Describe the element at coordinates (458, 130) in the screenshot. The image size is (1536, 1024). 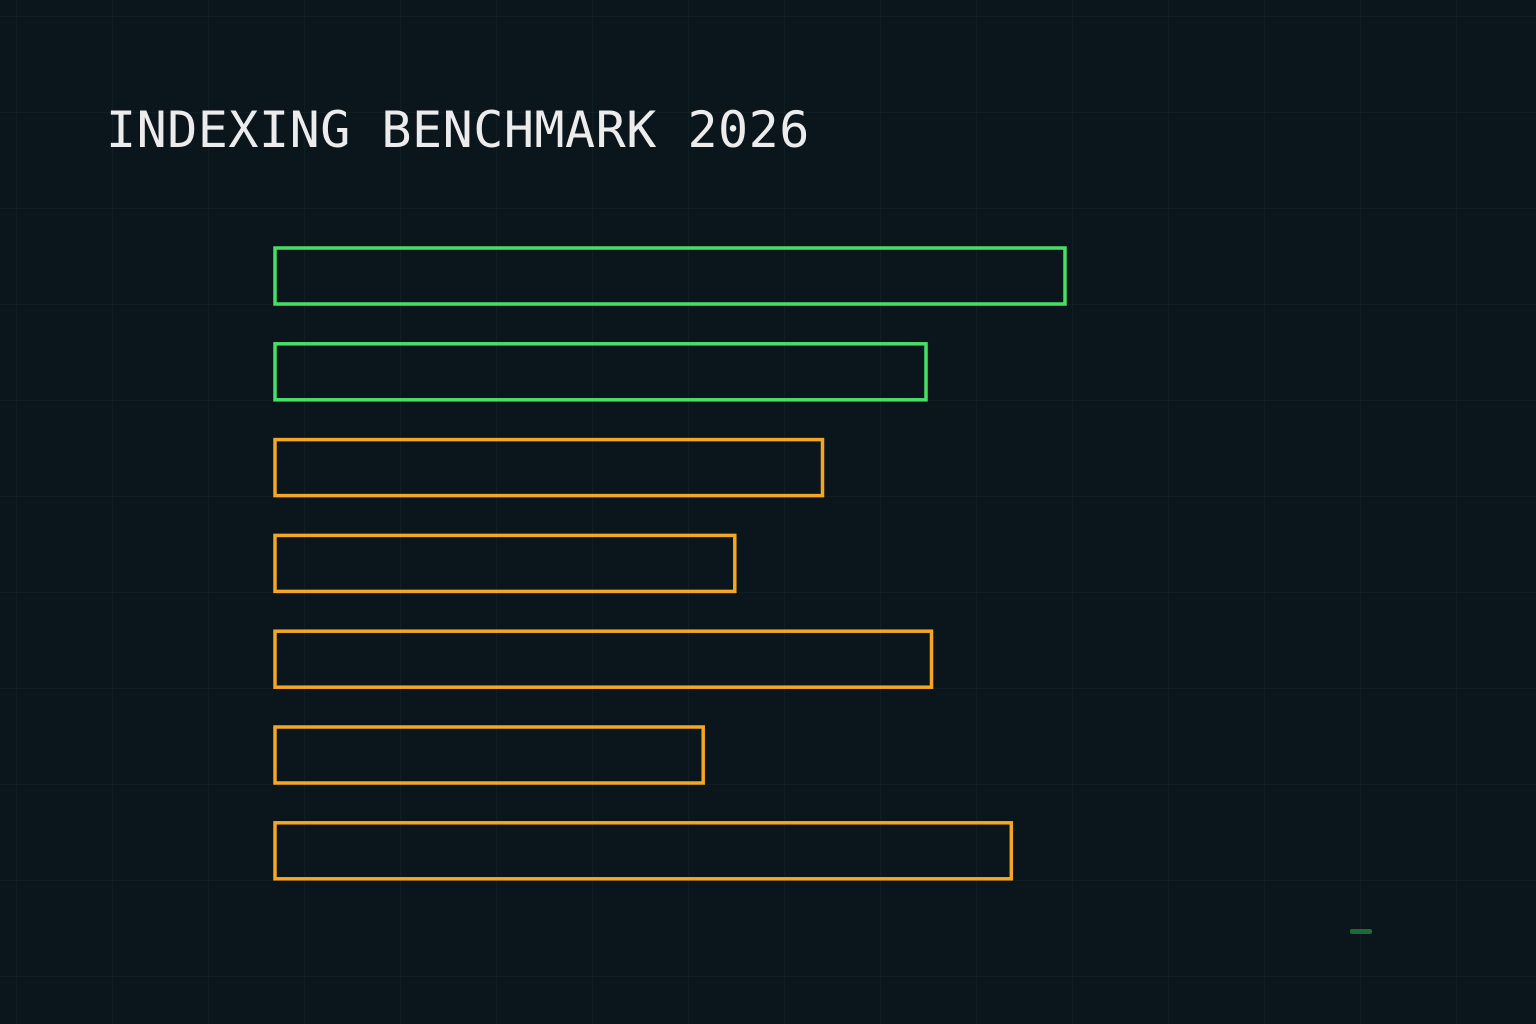
I see `chart-title: INDEXING BENCHMARK 2026` at that location.